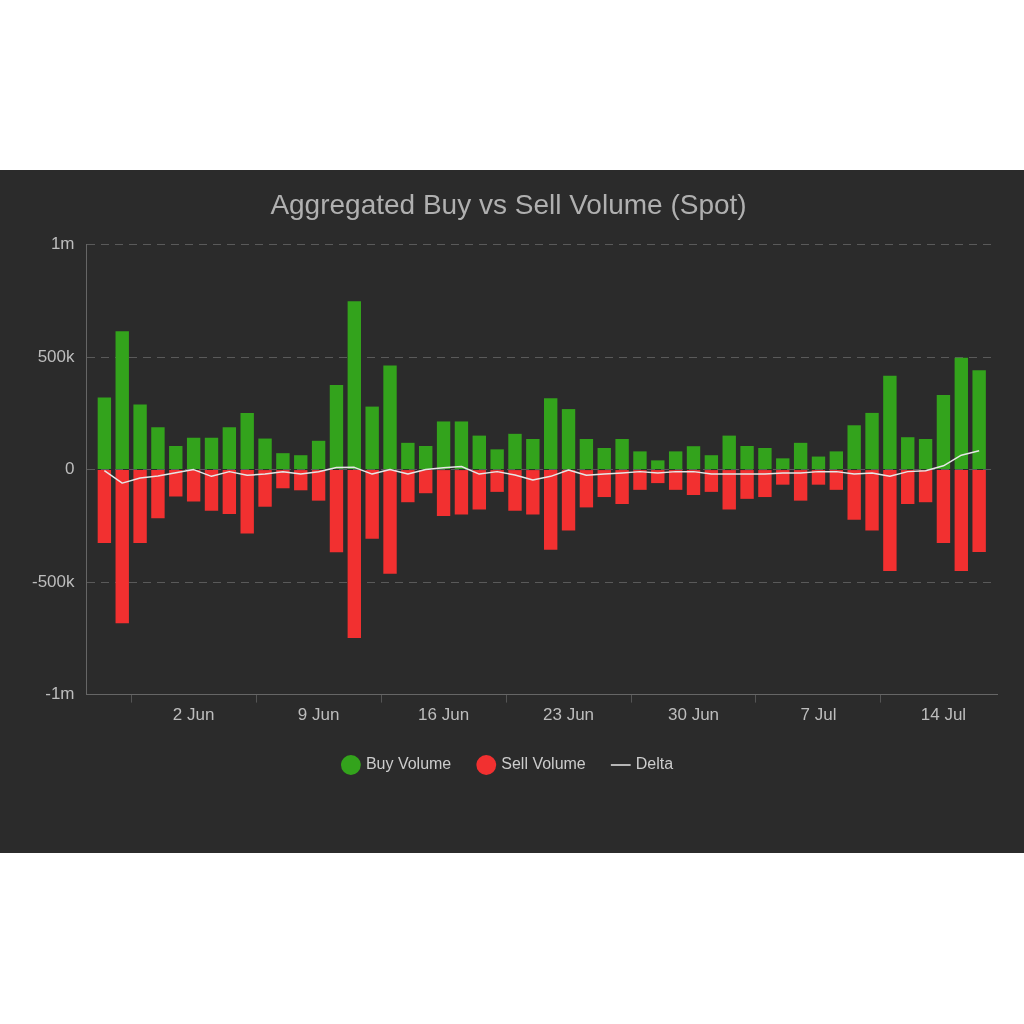 This screenshot has height=1024, width=1024. I want to click on x-tick-label: 2 Jun, so click(193, 715).